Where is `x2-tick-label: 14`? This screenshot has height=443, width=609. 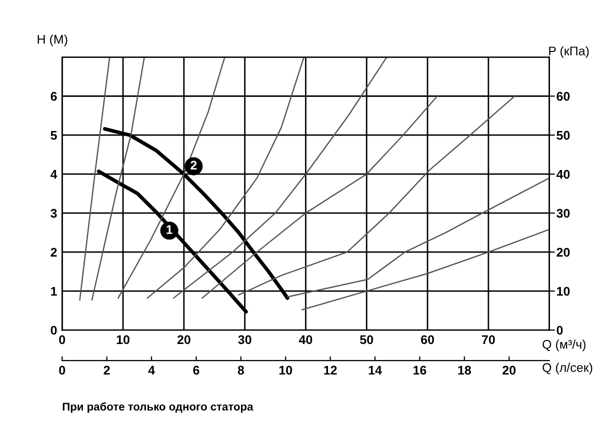
x2-tick-label: 14 is located at coordinates (375, 370).